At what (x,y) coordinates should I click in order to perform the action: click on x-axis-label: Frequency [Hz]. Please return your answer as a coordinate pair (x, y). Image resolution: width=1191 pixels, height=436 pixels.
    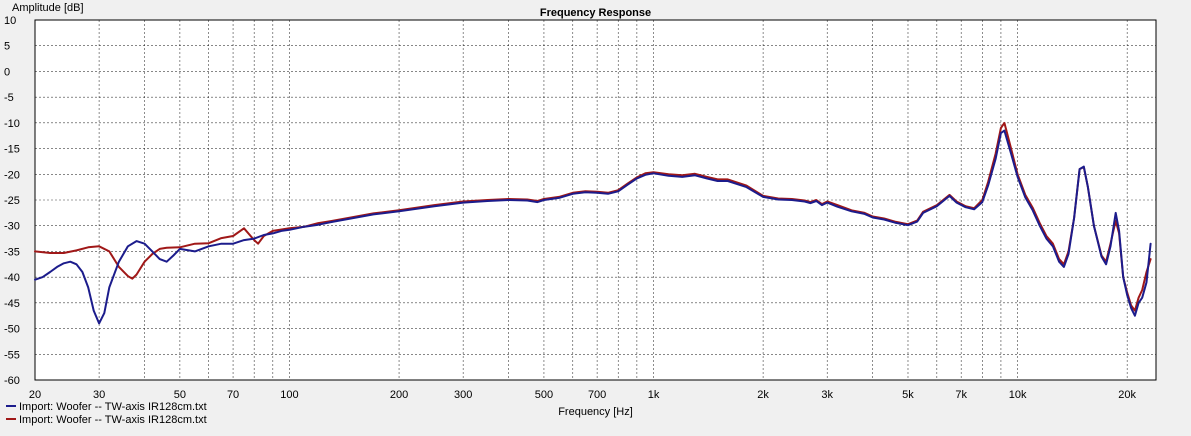
    Looking at the image, I should click on (595, 412).